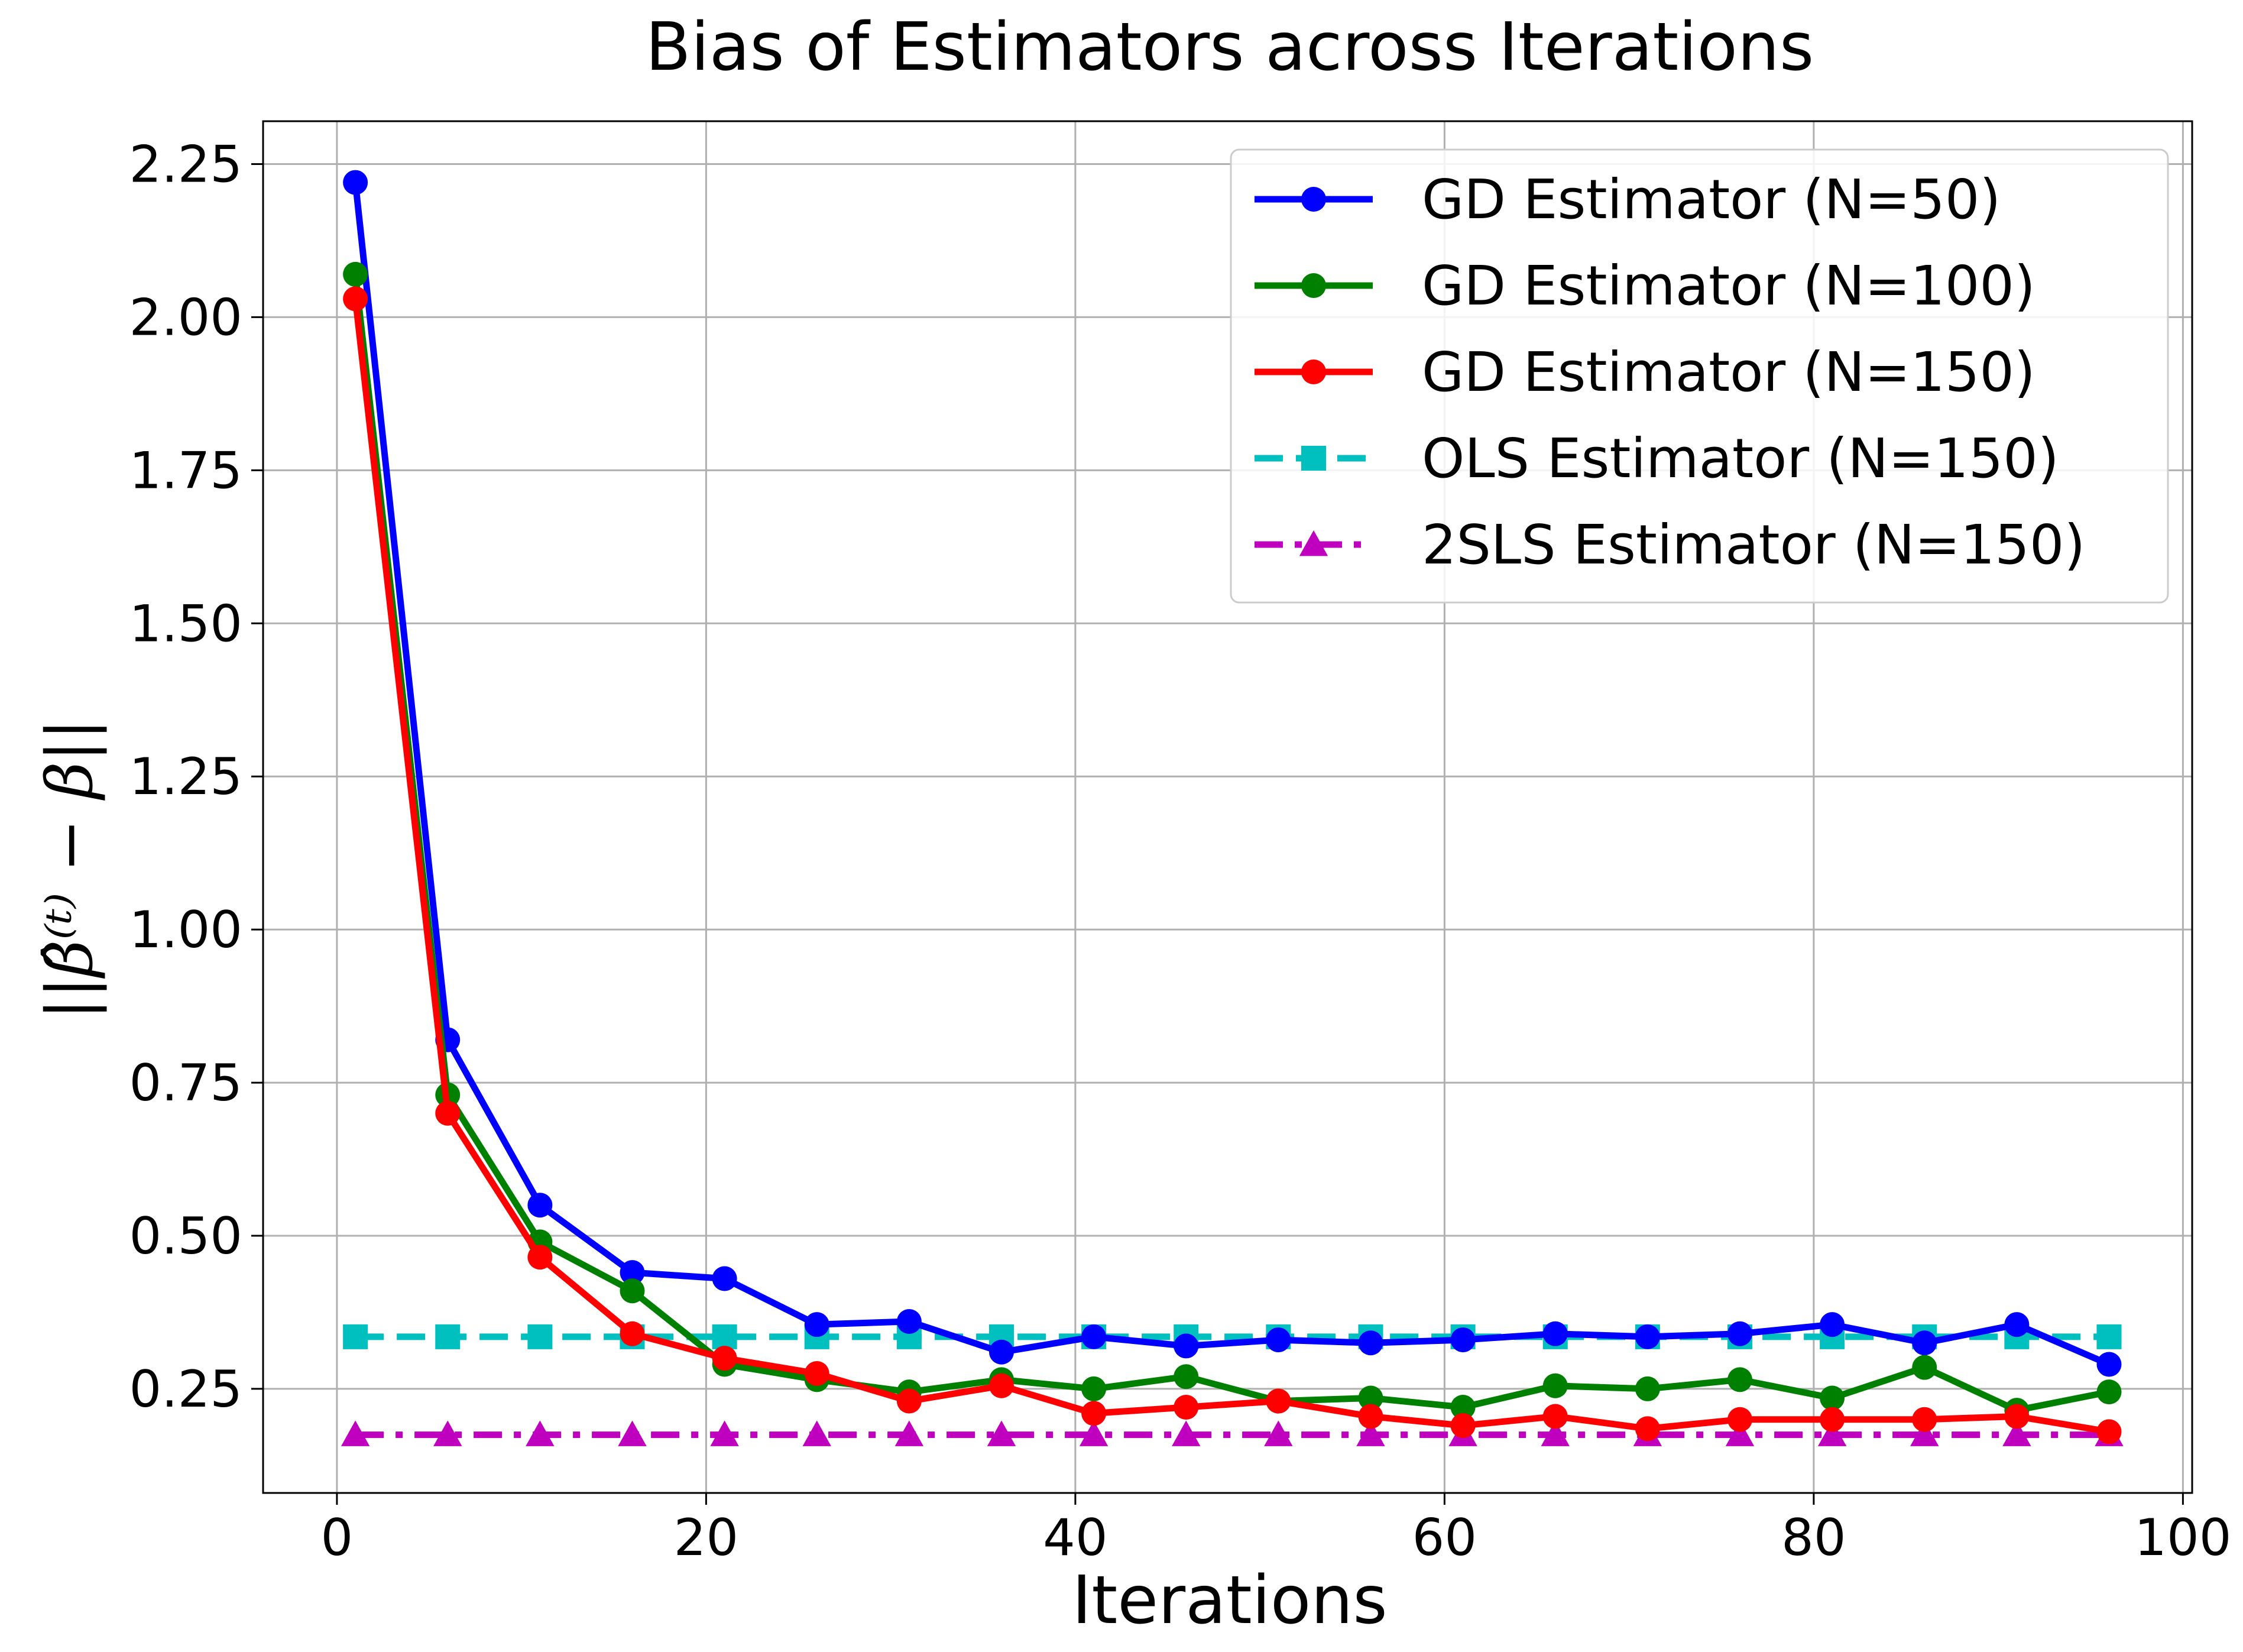  What do you see at coordinates (185, 1236) in the screenshot?
I see `y-tick-label: 0.50` at bounding box center [185, 1236].